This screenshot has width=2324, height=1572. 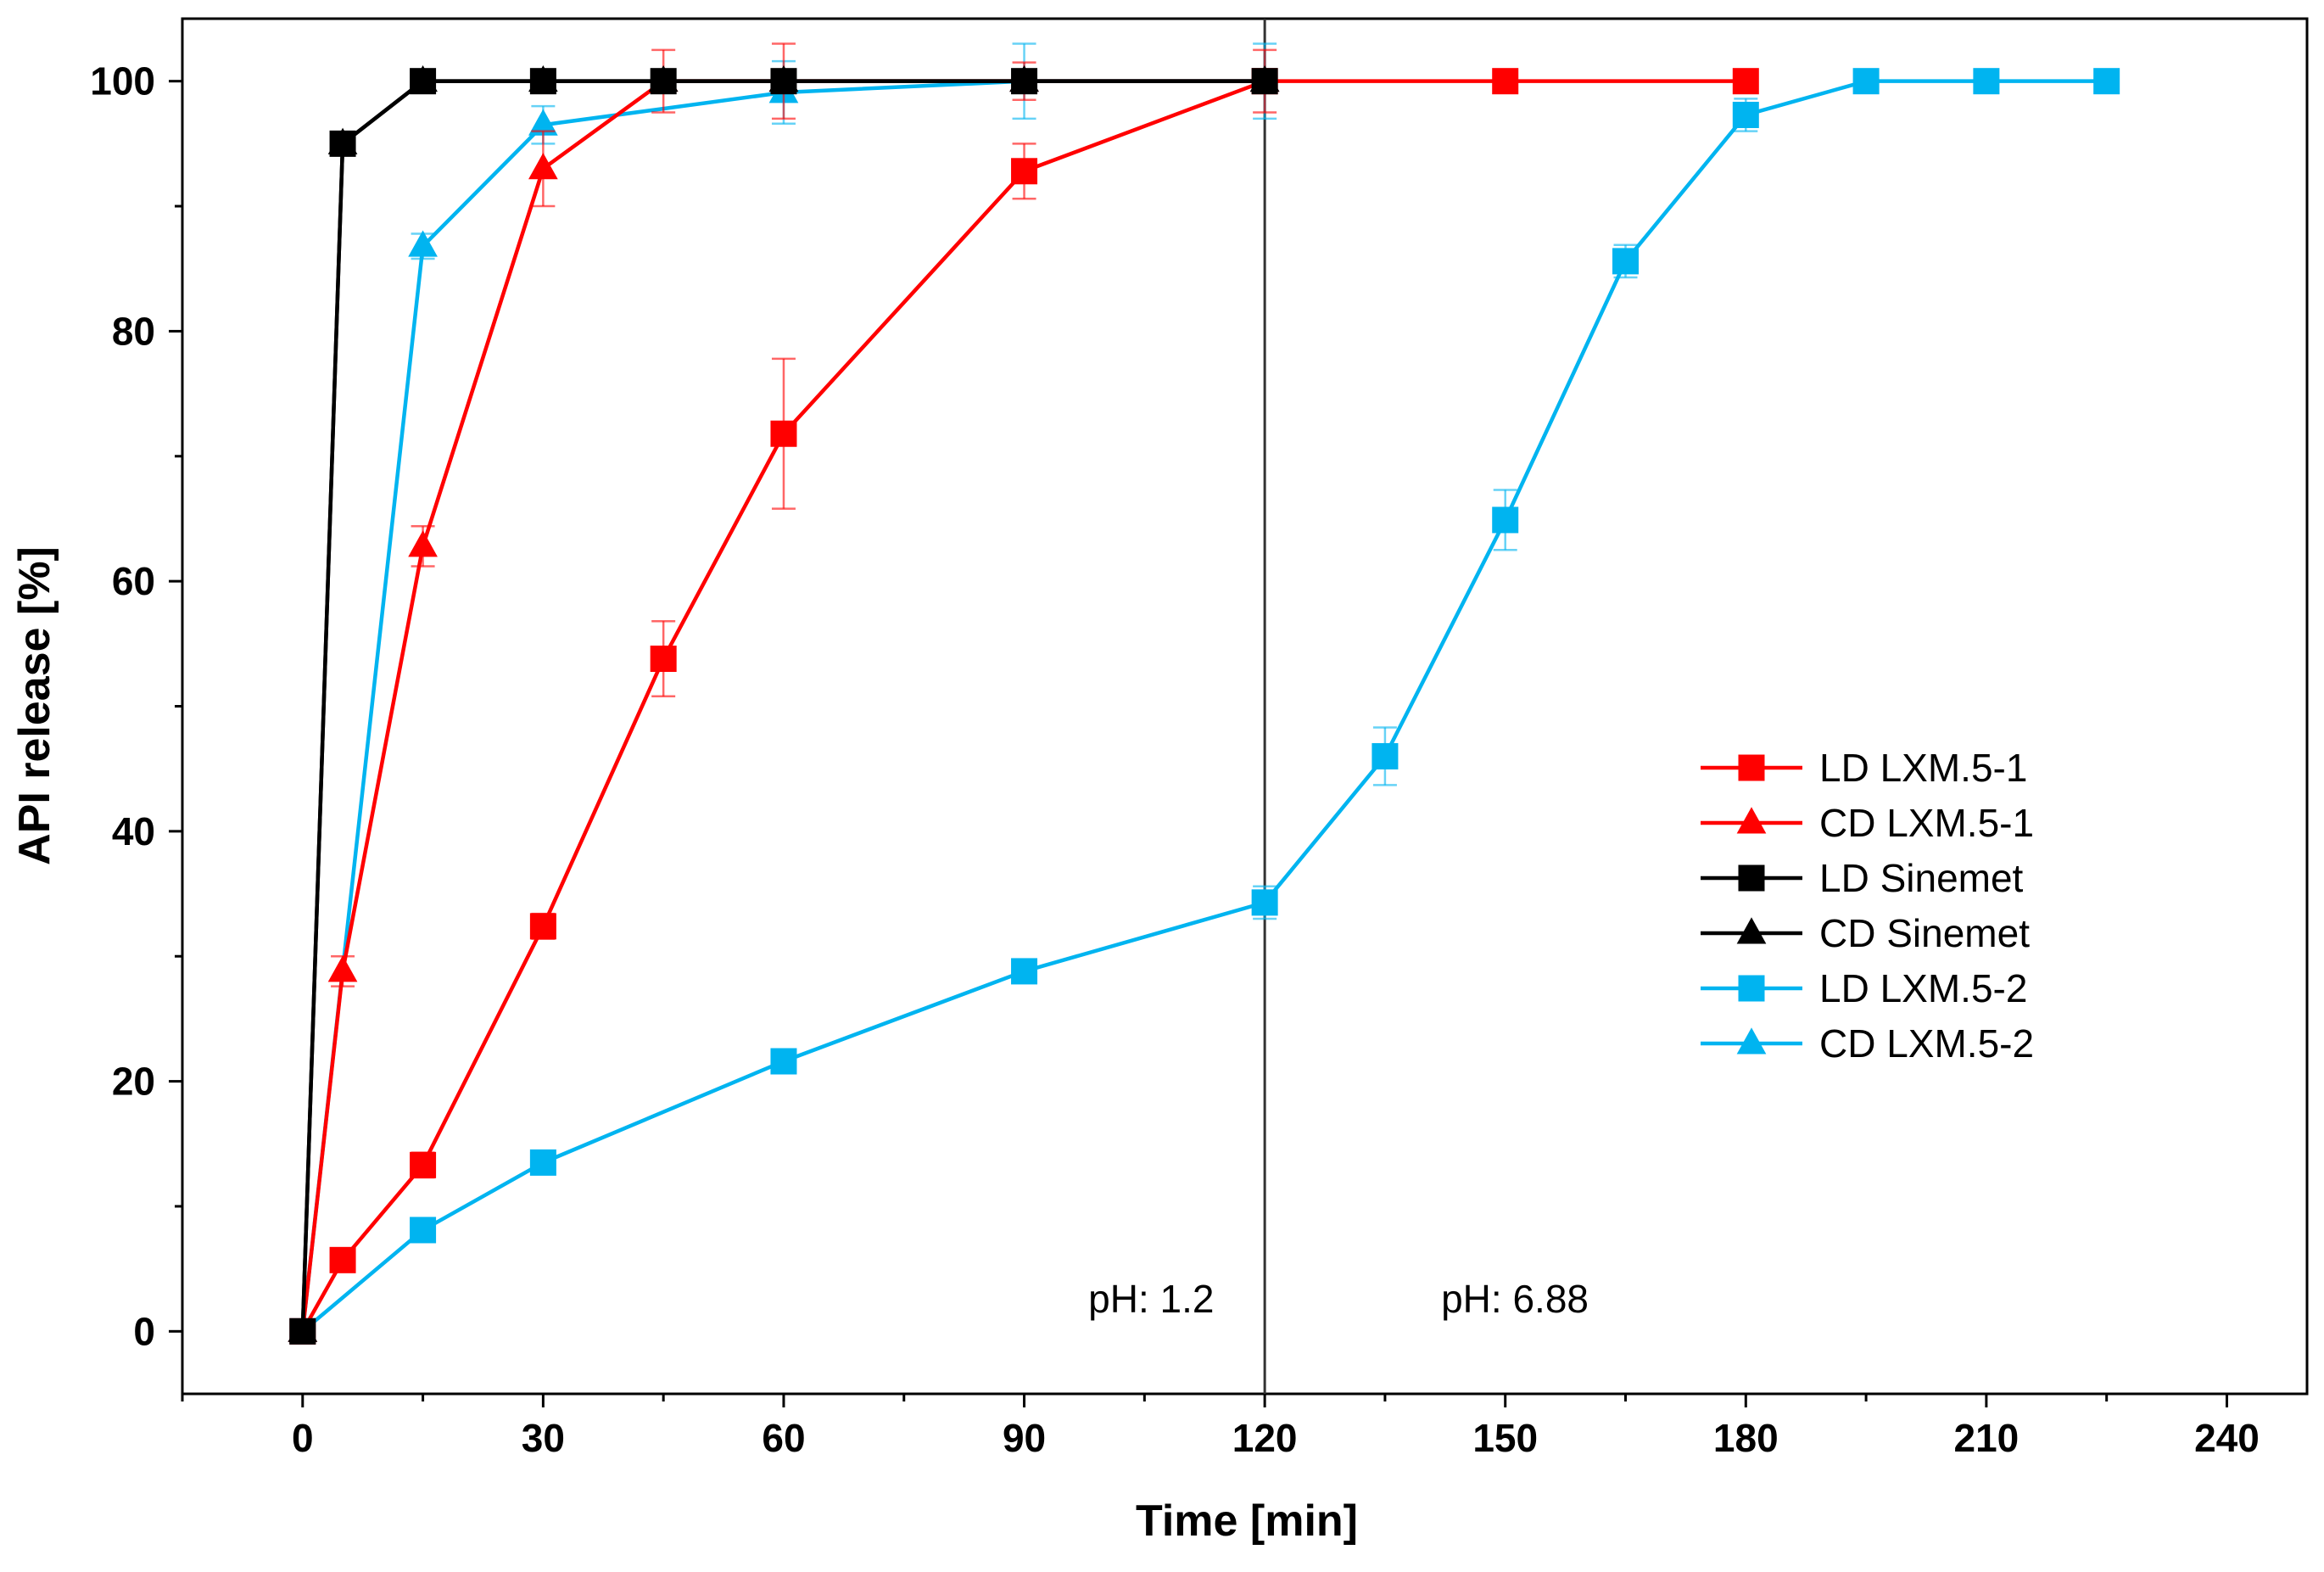 I want to click on x-tick-label: 60, so click(x=783, y=1438).